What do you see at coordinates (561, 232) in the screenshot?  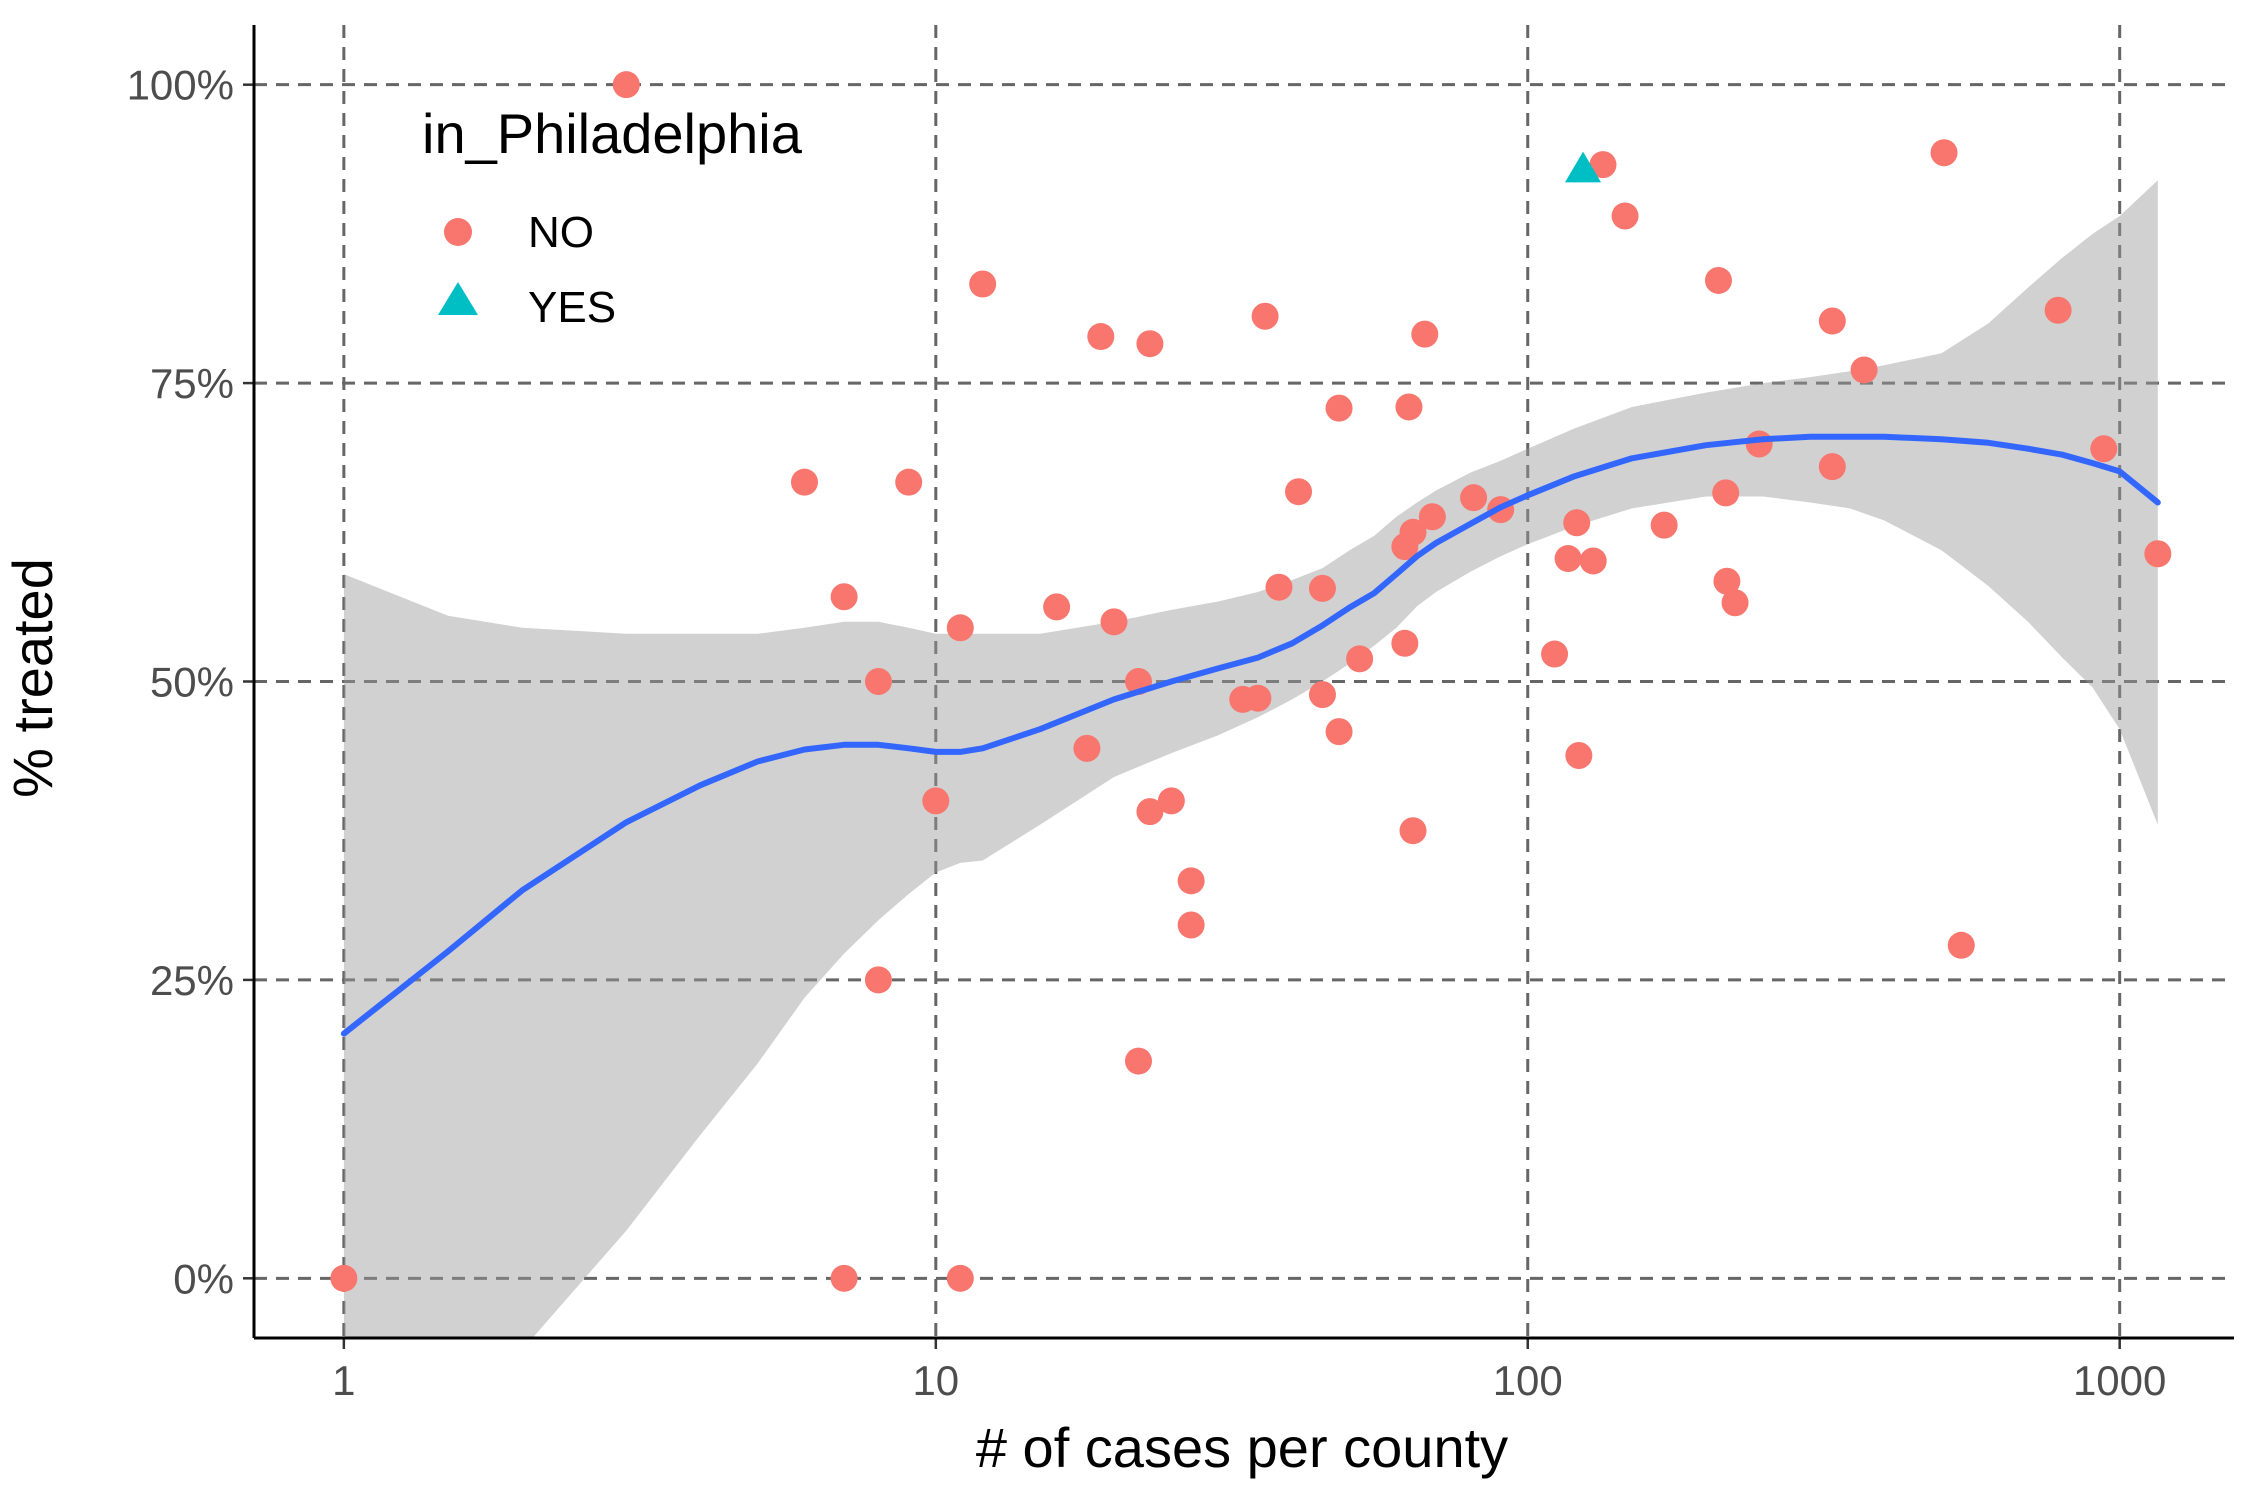 I see `legend-label-no: NO` at bounding box center [561, 232].